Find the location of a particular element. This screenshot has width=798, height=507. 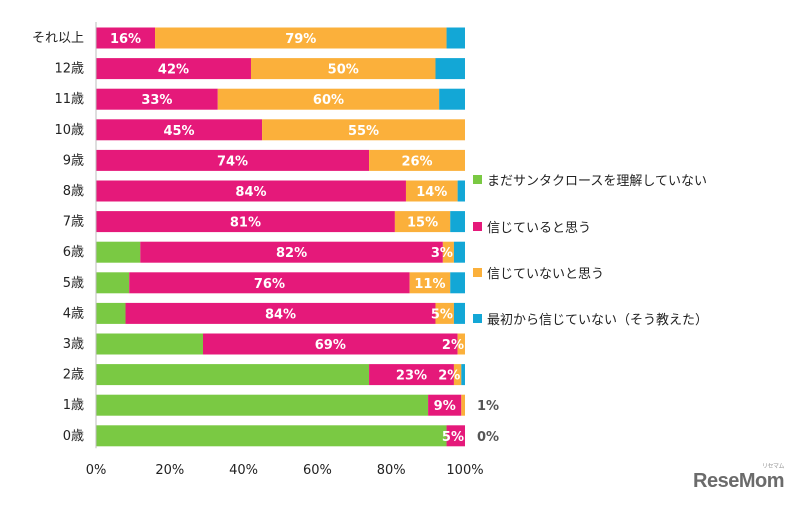

data-label: 26% is located at coordinates (416, 161).